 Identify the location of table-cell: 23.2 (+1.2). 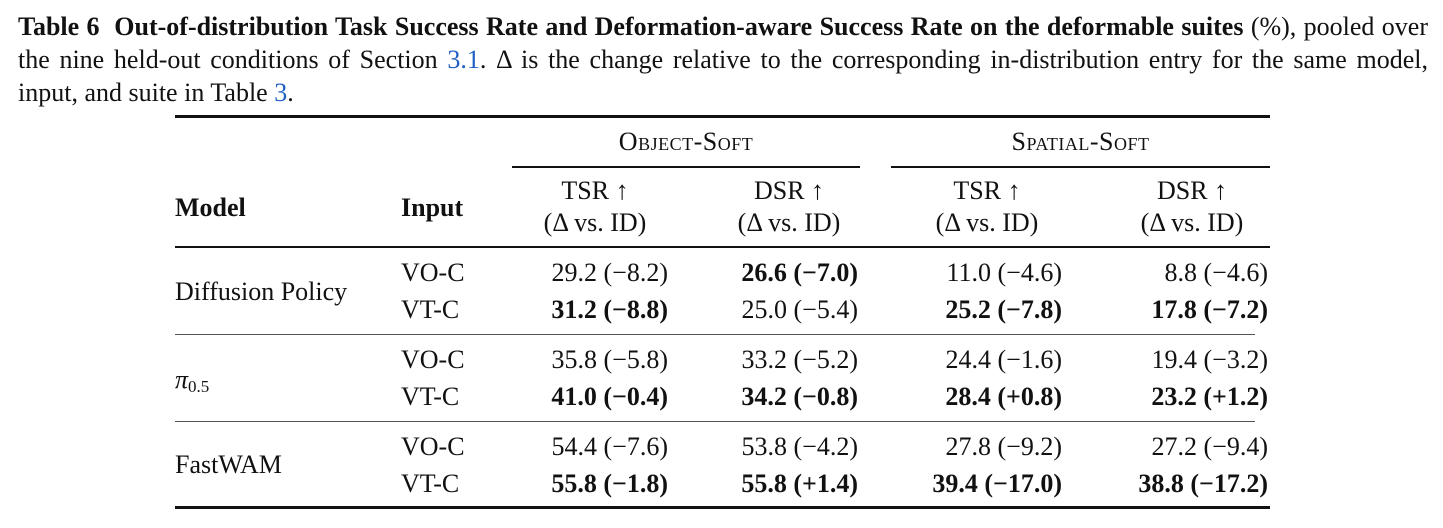
(1209, 396).